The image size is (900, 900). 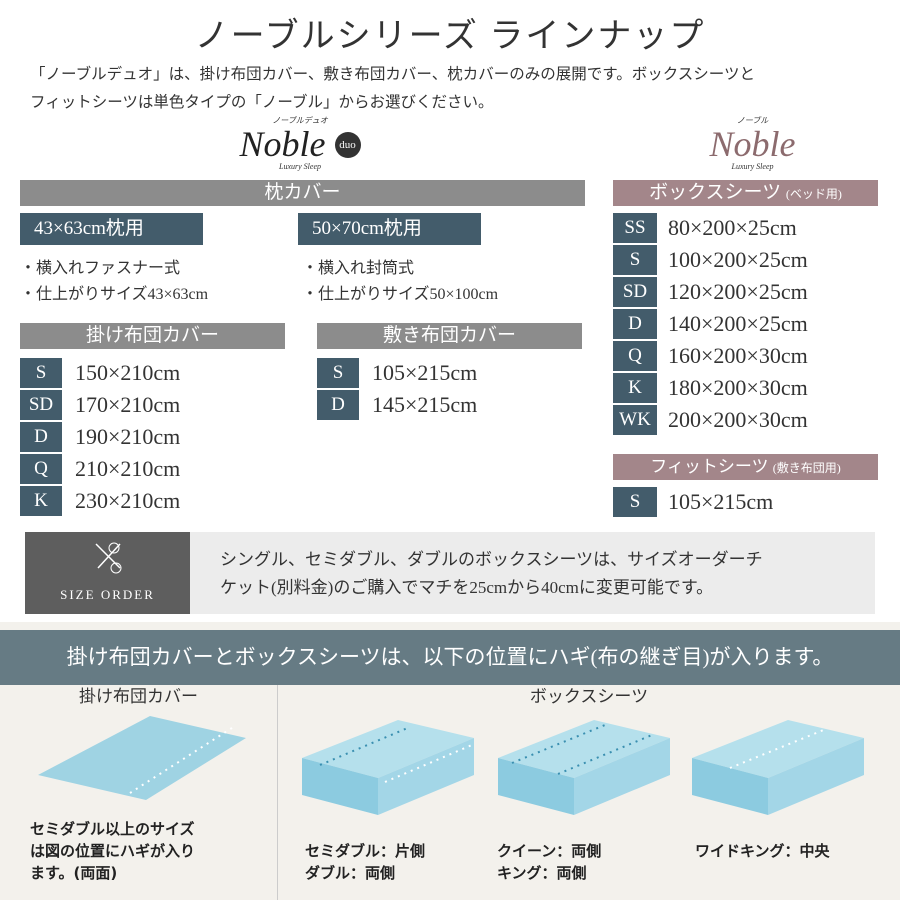 What do you see at coordinates (300, 145) in the screenshot?
I see `noble-duo-logo: ノーブルデュオ Noble duo Luxury Sleep` at bounding box center [300, 145].